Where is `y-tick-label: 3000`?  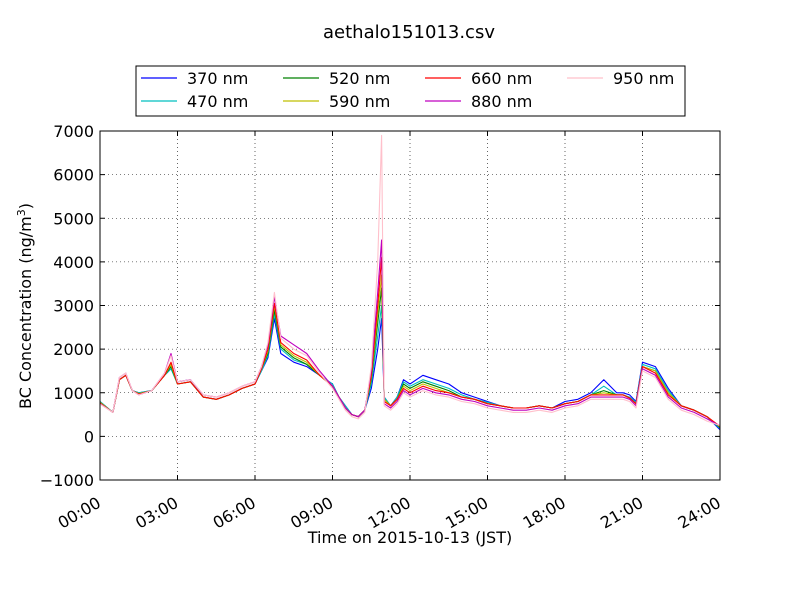
y-tick-label: 3000 is located at coordinates (73, 306).